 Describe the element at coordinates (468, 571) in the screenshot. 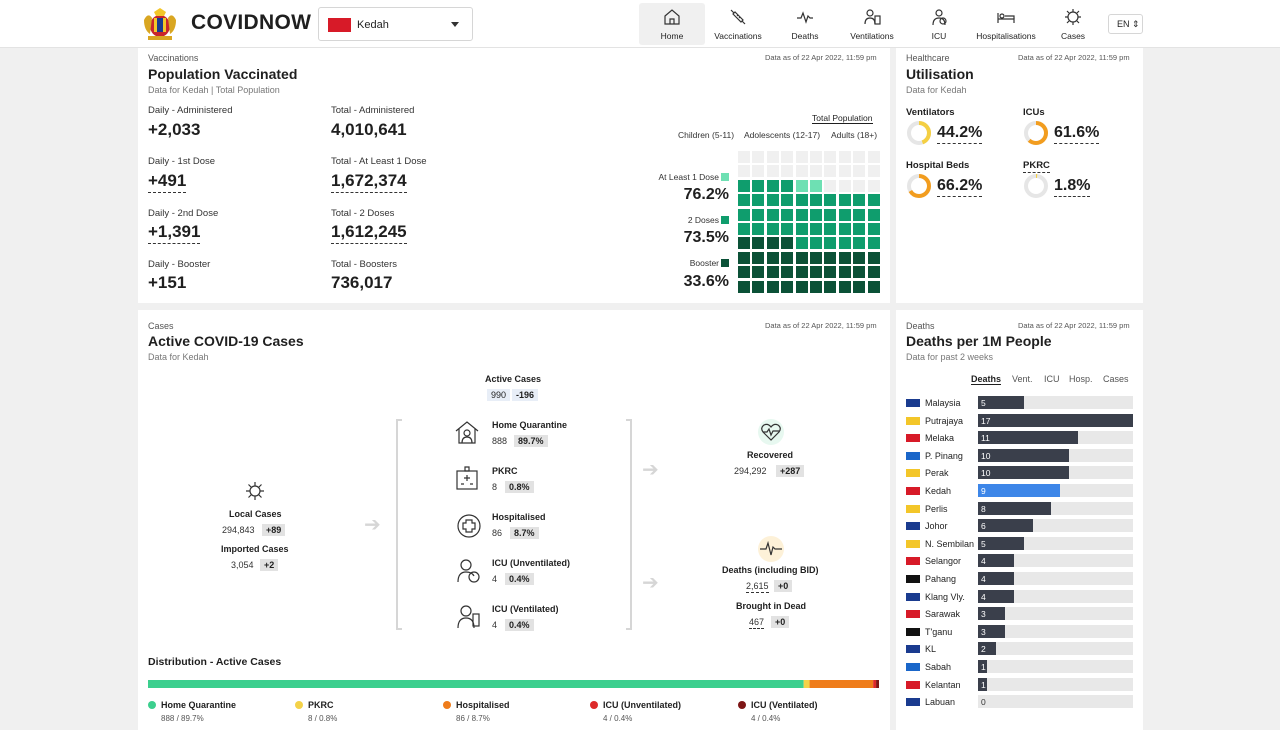

I see `icu-unventilated-icon` at that location.